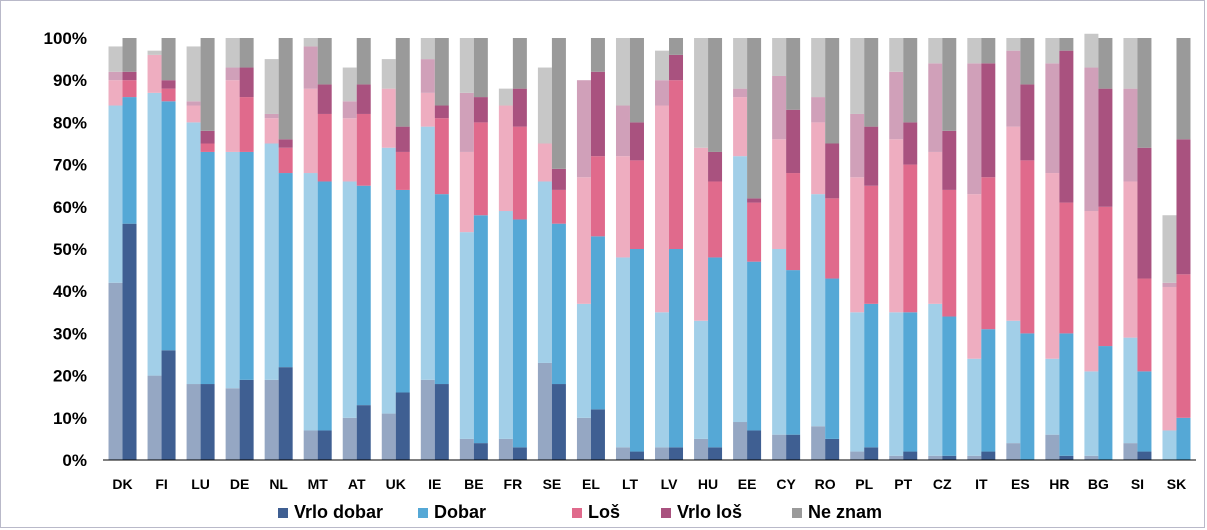 The image size is (1207, 530). What do you see at coordinates (1176, 249) in the screenshot?
I see `bar-group-SK` at bounding box center [1176, 249].